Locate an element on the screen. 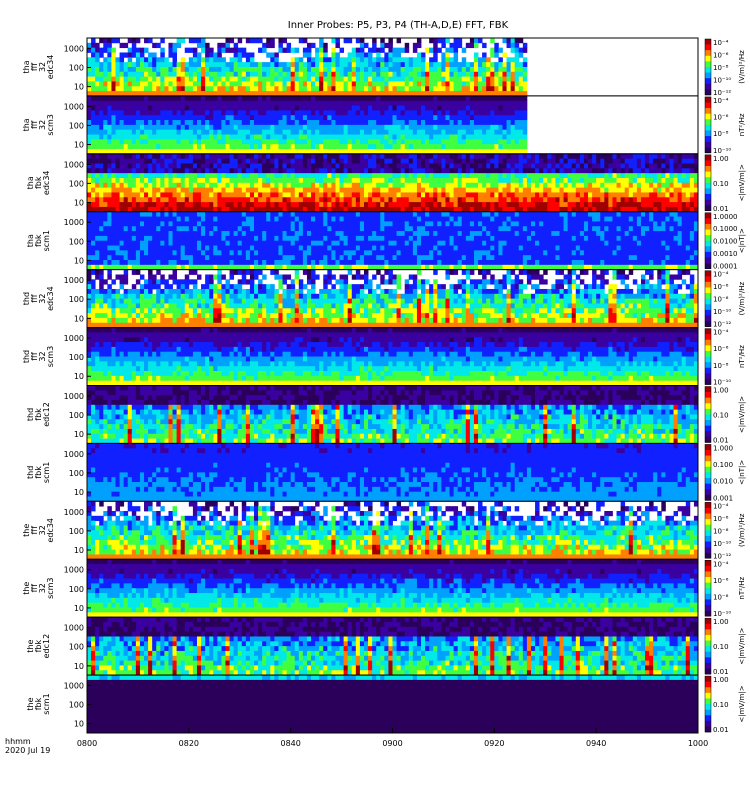 This screenshot has height=800, width=750. panel-ylabel: tha fff 32 scm3 is located at coordinates (38, 124).